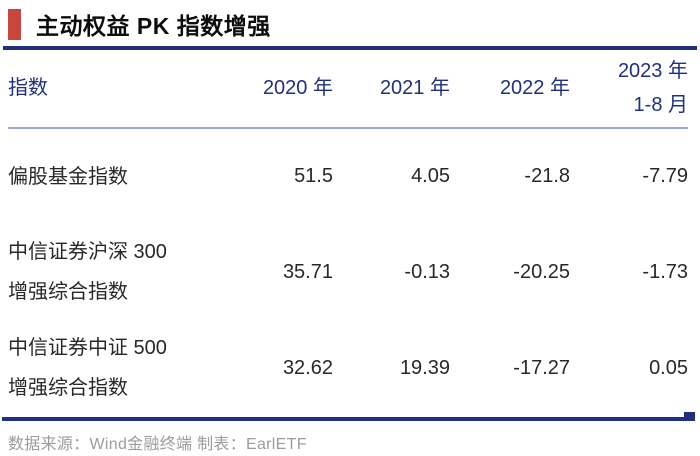  What do you see at coordinates (665, 176) in the screenshot?
I see `cell-value: -7.79` at bounding box center [665, 176].